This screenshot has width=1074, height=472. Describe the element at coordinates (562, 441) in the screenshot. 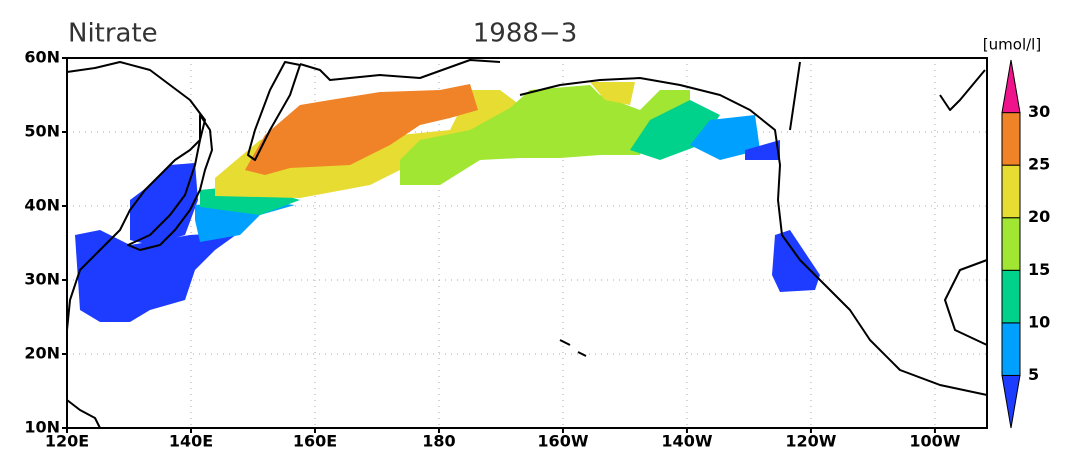

I see `lon-label: 160W` at that location.